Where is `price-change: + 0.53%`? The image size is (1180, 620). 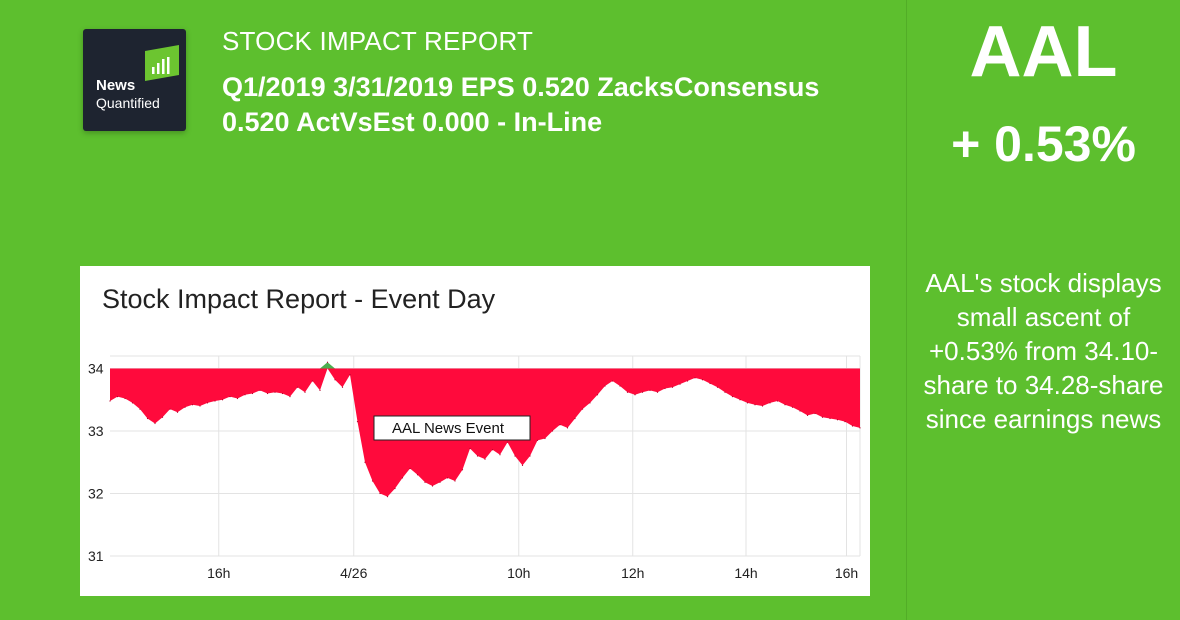 price-change: + 0.53% is located at coordinates (1043, 144).